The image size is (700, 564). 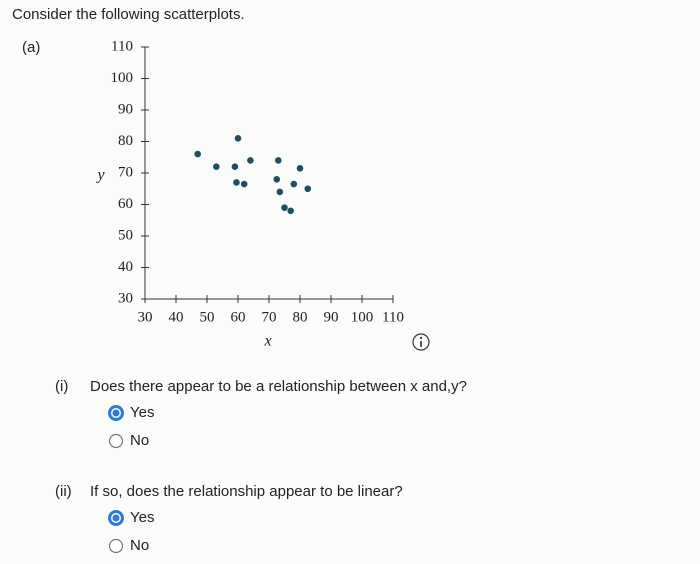 What do you see at coordinates (125, 235) in the screenshot?
I see `y-tick-label: 50` at bounding box center [125, 235].